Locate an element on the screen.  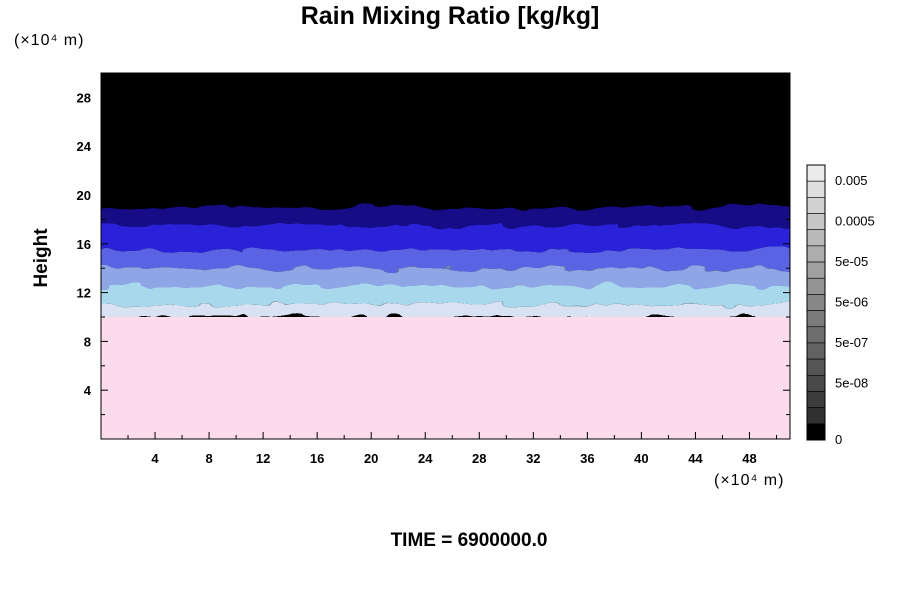
x-tick-label: 44 is located at coordinates (695, 458).